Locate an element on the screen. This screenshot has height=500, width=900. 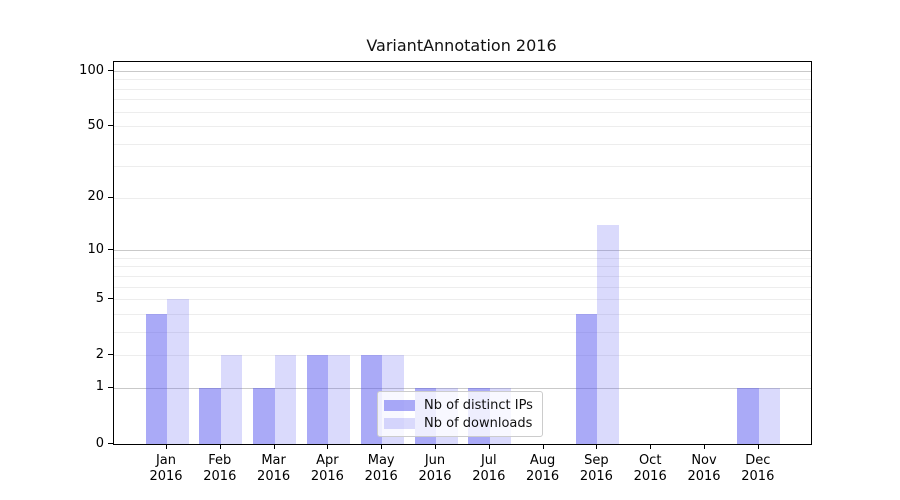
y-tick-label: 2 is located at coordinates (99, 354).